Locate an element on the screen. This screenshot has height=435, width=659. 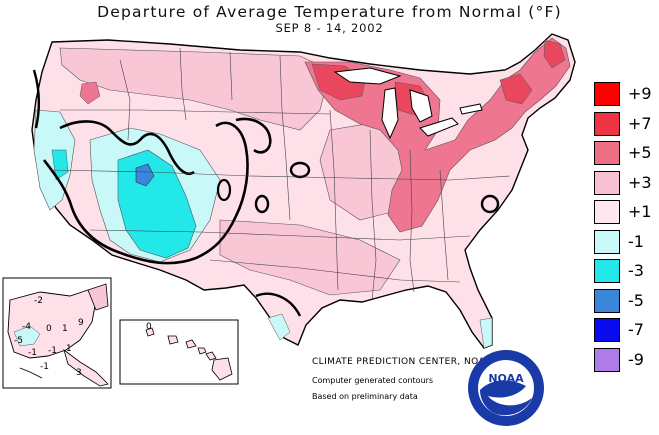
credit-line-1: Computer generated contours is located at coordinates (373, 380).